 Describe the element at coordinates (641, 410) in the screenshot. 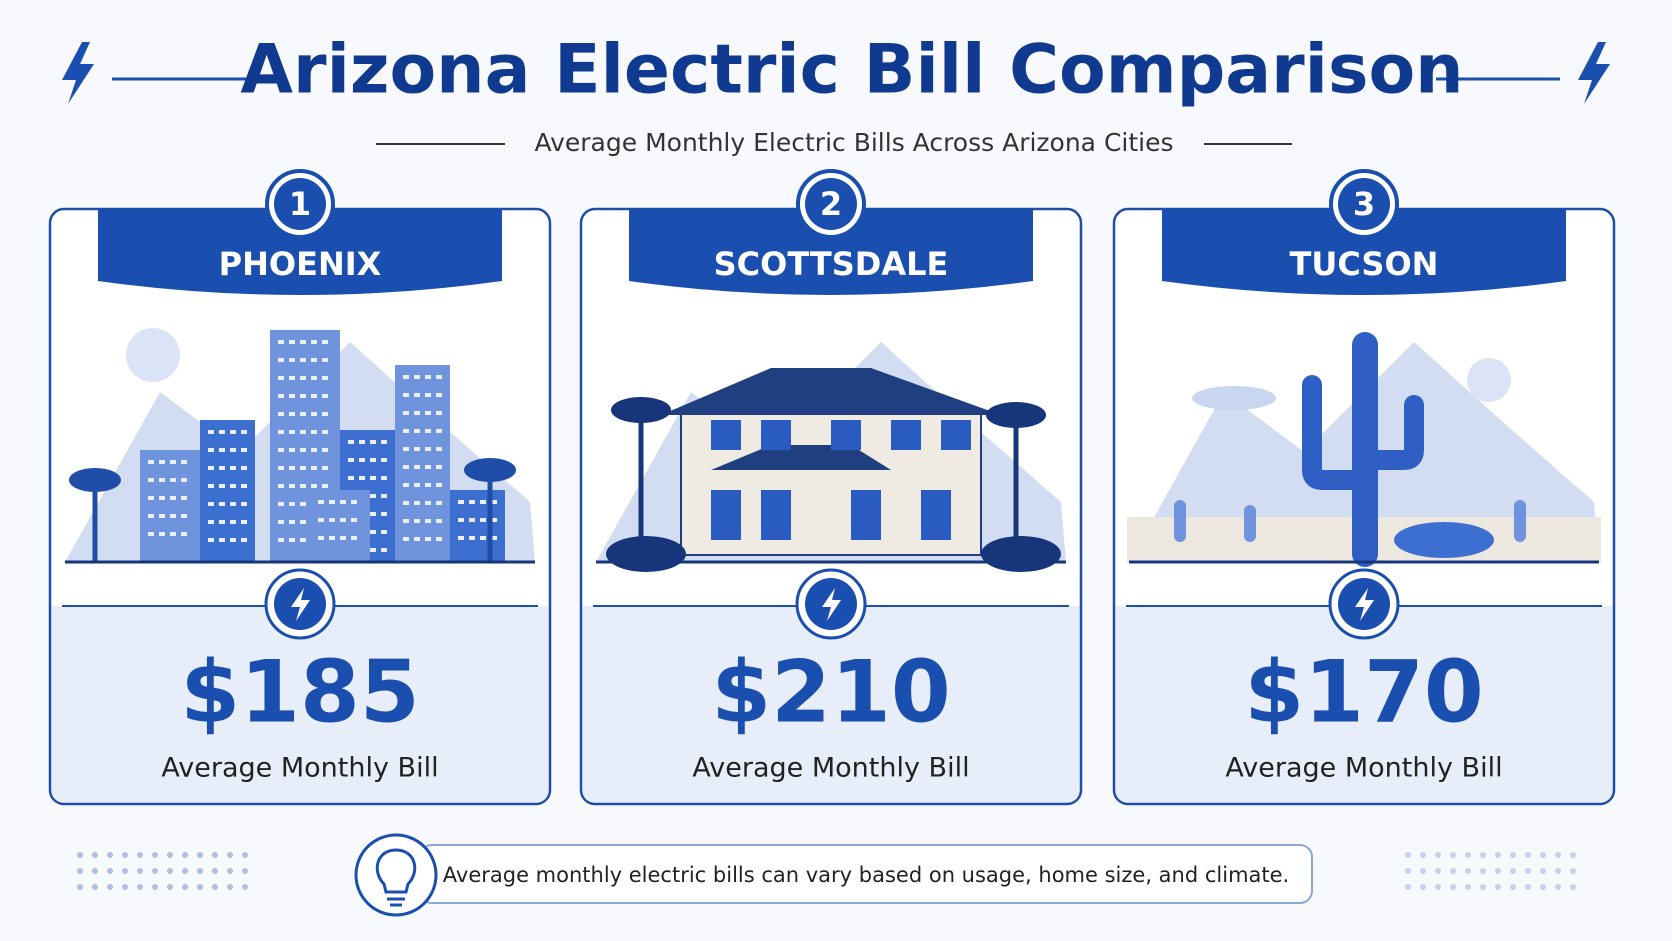

I see `palm-leaves` at that location.